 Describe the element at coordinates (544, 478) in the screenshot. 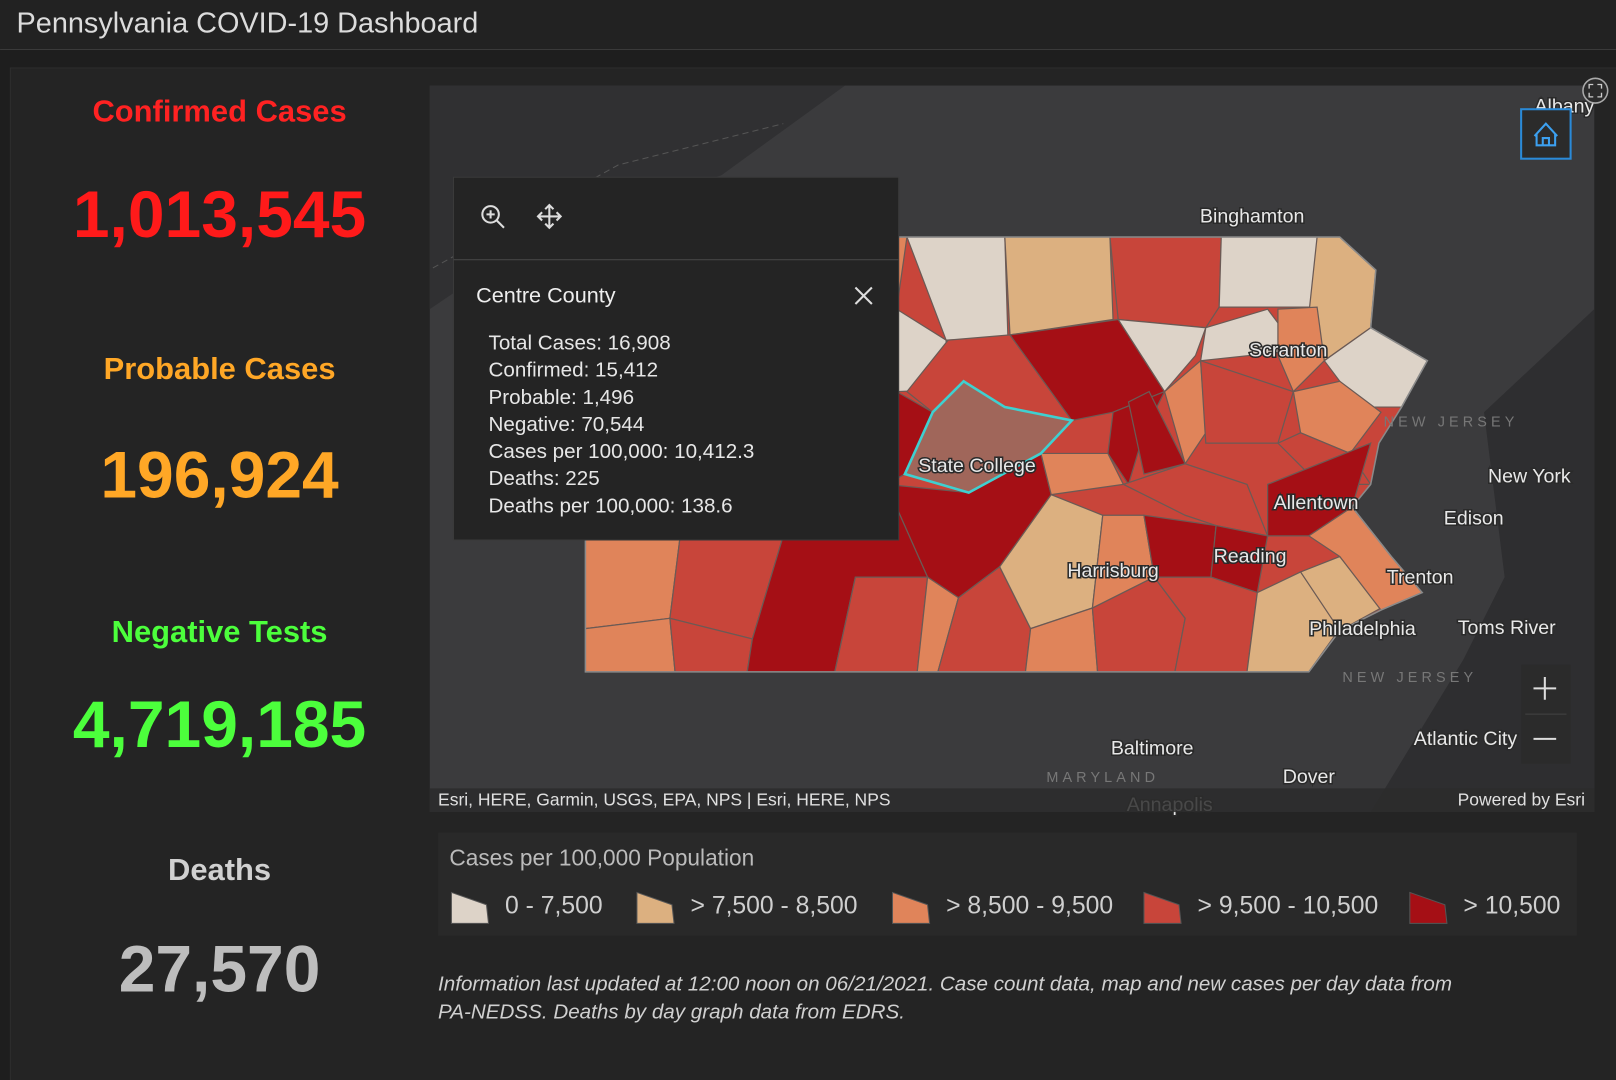

I see `popup-line: Deaths: 225` at that location.